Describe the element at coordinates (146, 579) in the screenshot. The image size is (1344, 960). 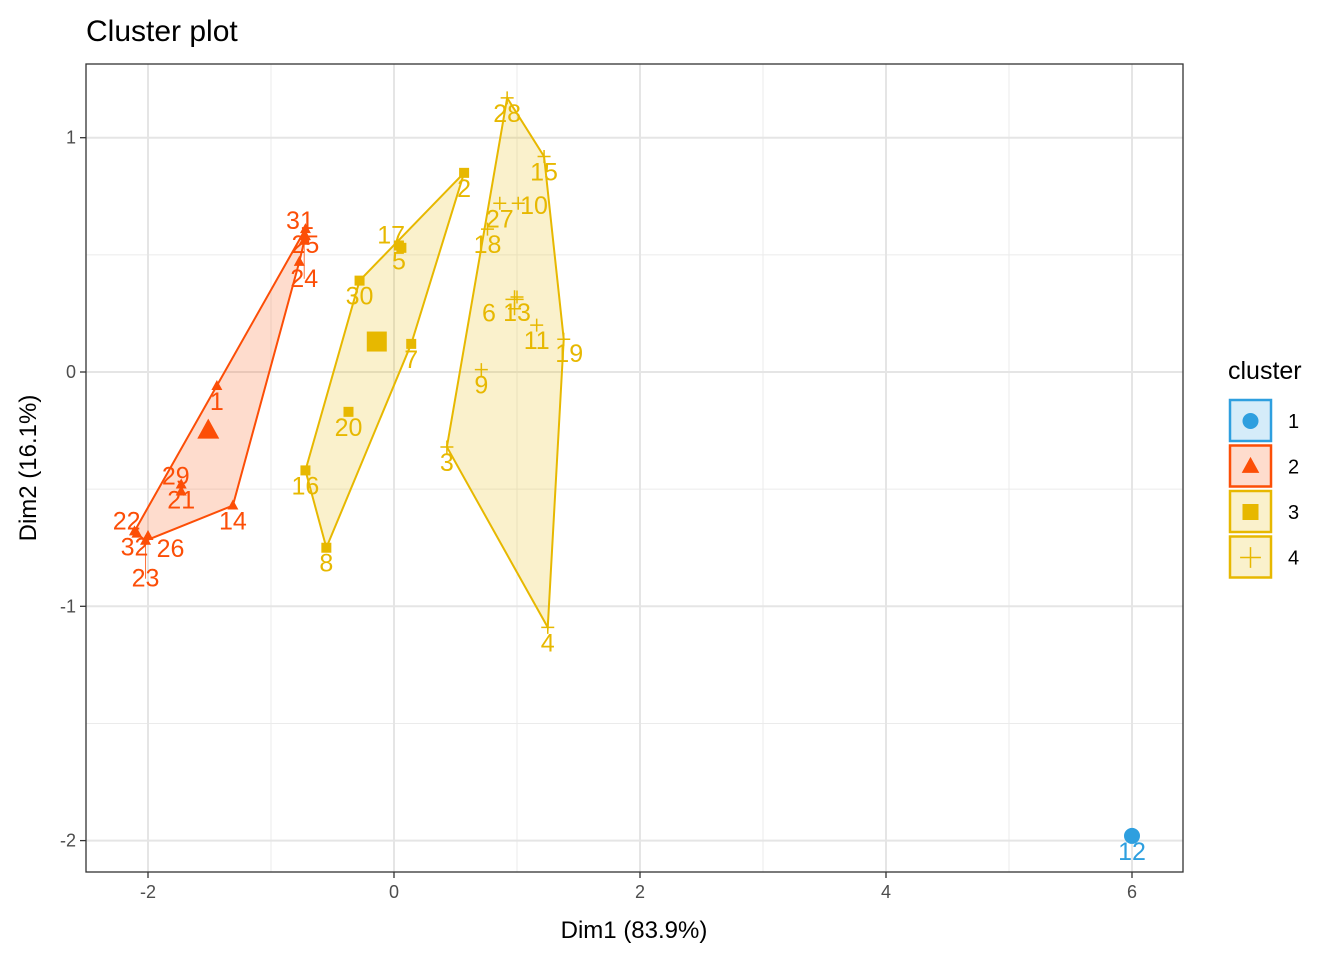
I see `point-label: 23` at that location.